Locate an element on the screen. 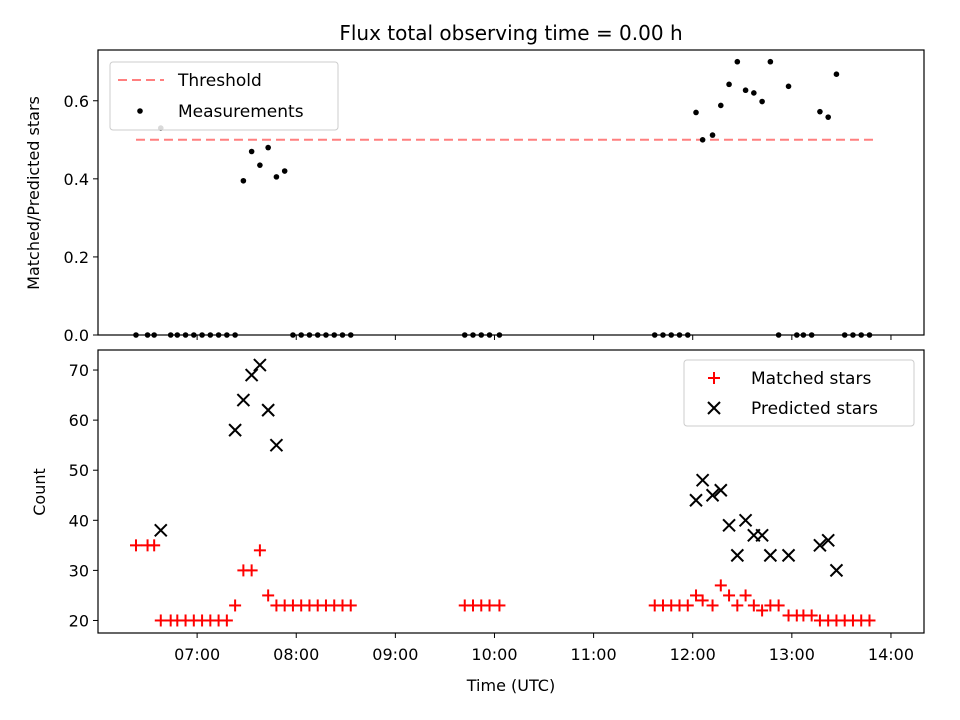 Image resolution: width=960 pixels, height=720 pixels. legend-predicted-swatch is located at coordinates (714, 408).